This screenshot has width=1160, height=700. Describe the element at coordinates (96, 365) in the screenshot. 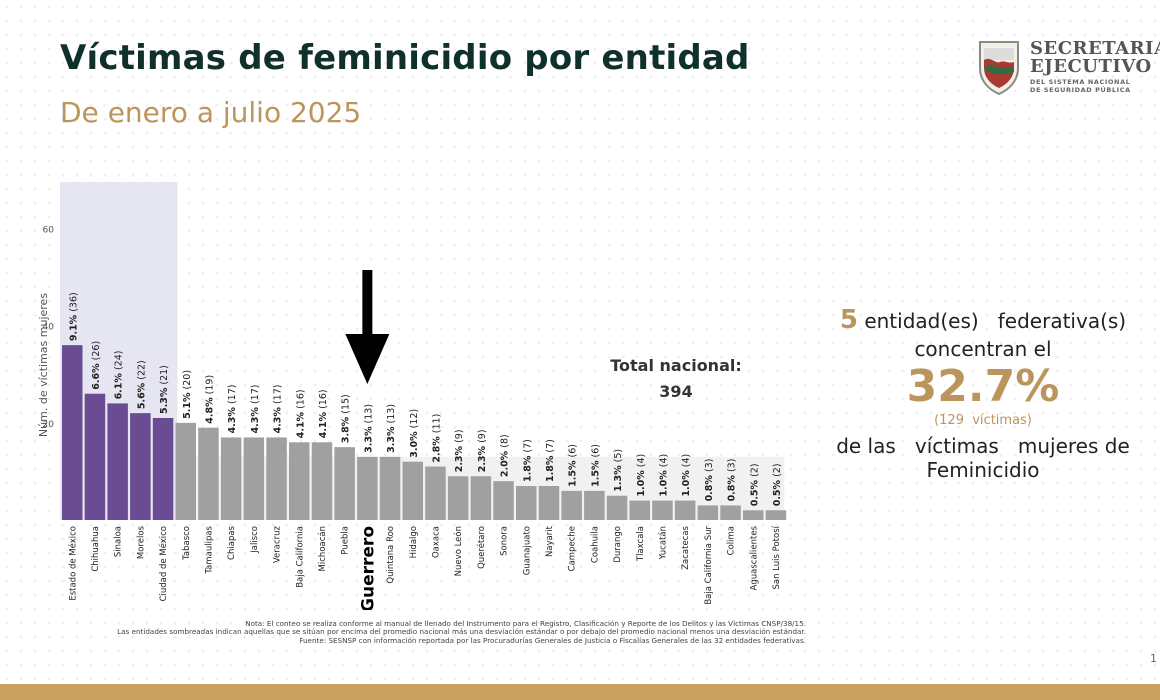

I see `data-label: 6.6% (26)` at that location.